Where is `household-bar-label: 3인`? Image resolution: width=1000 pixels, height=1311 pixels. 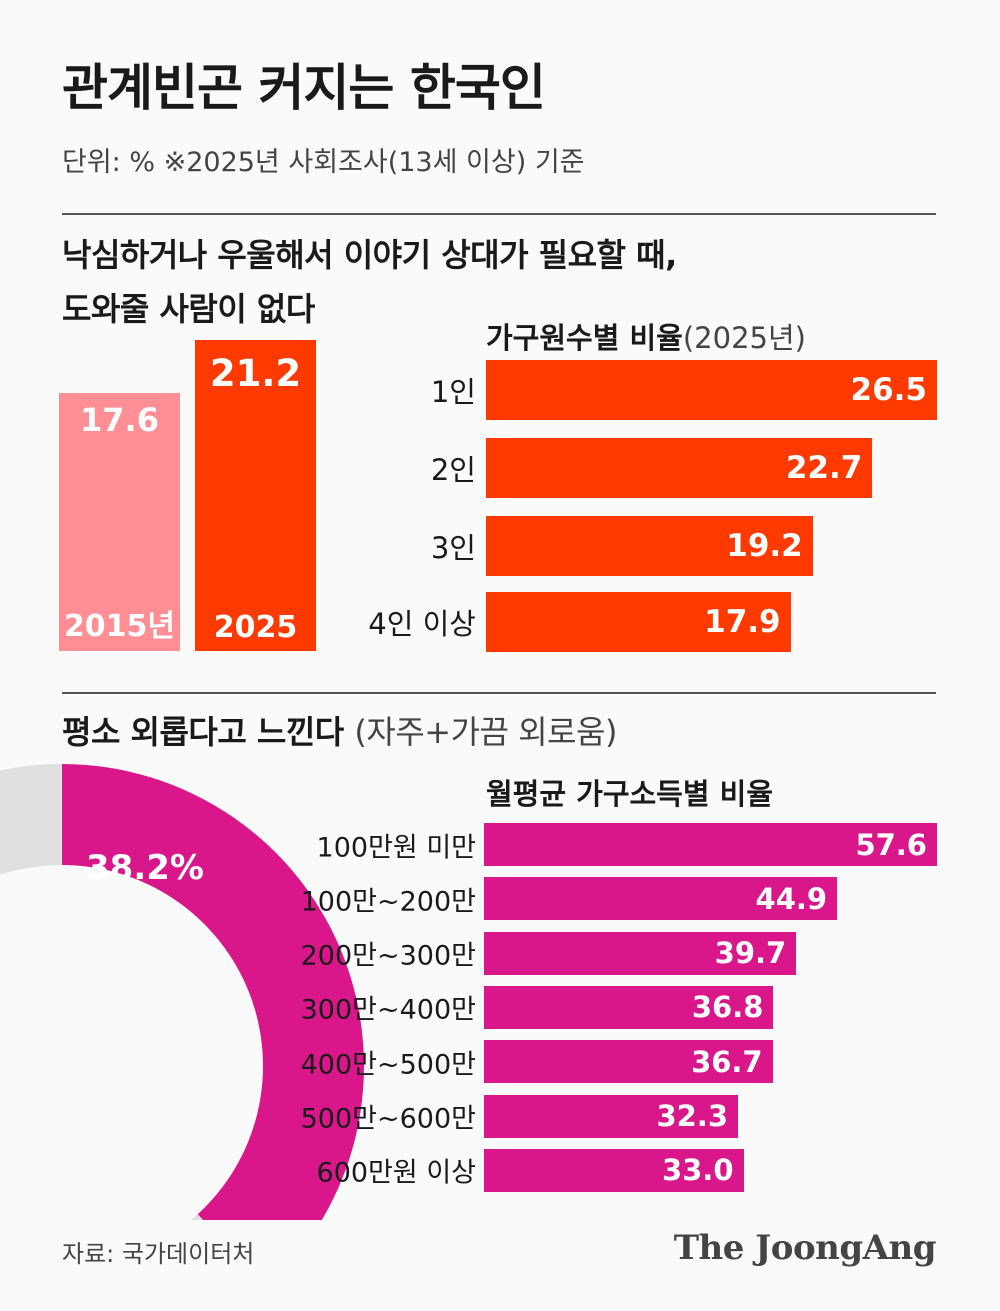
household-bar-label: 3인 is located at coordinates (453, 548).